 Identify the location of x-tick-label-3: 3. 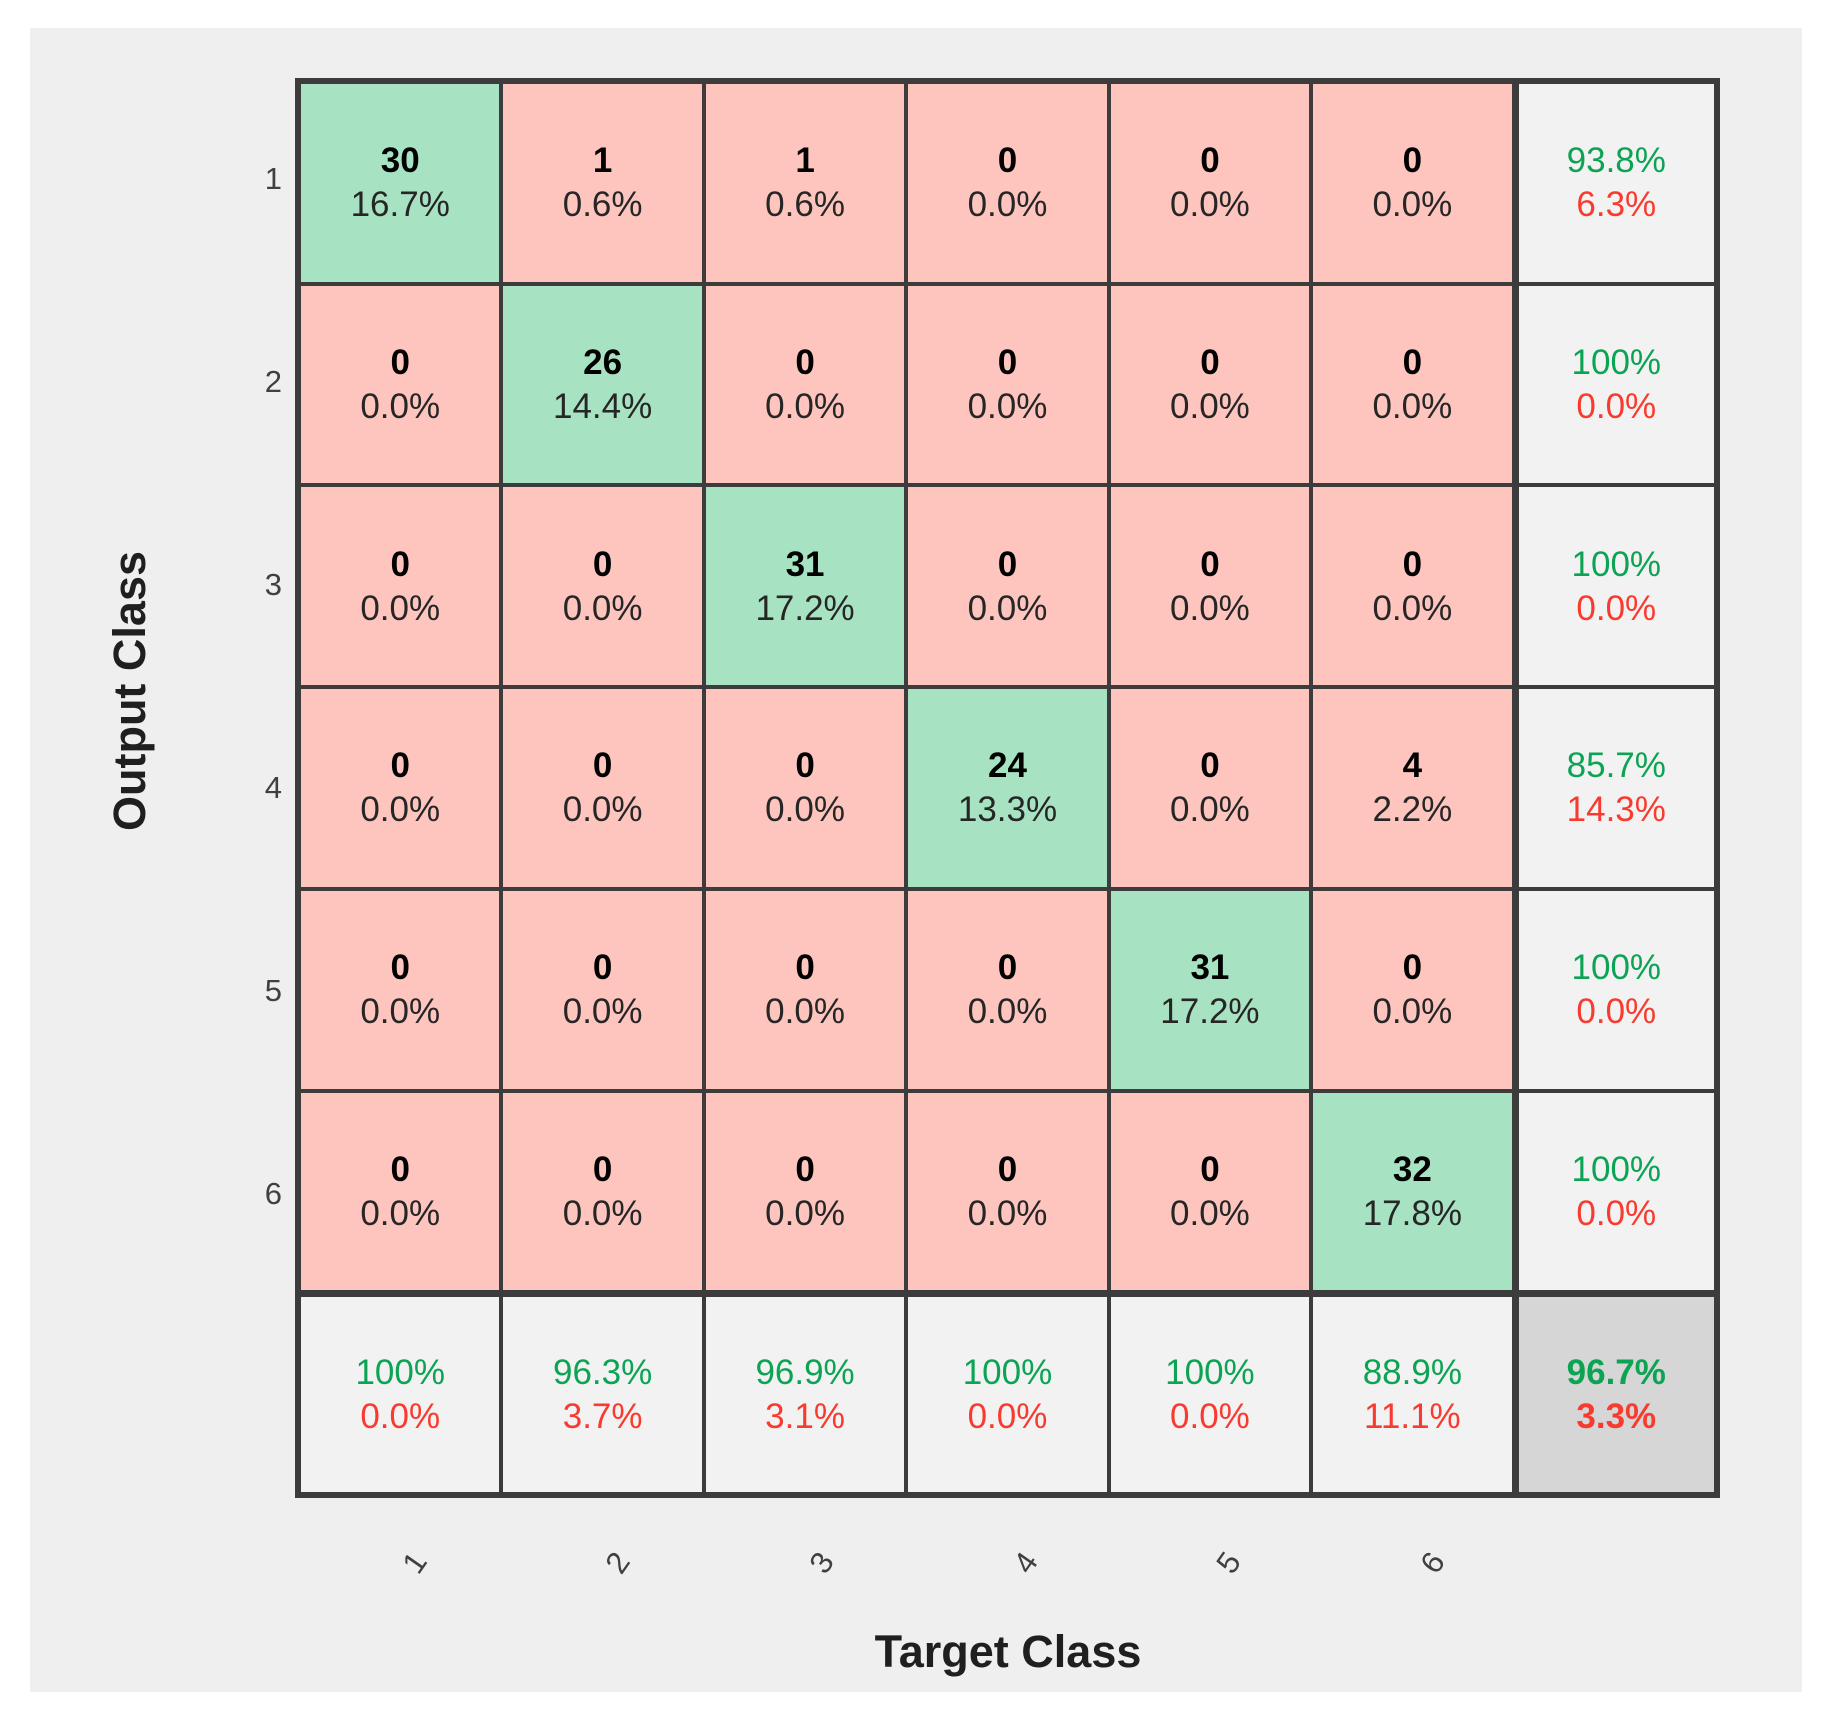
(821, 1562).